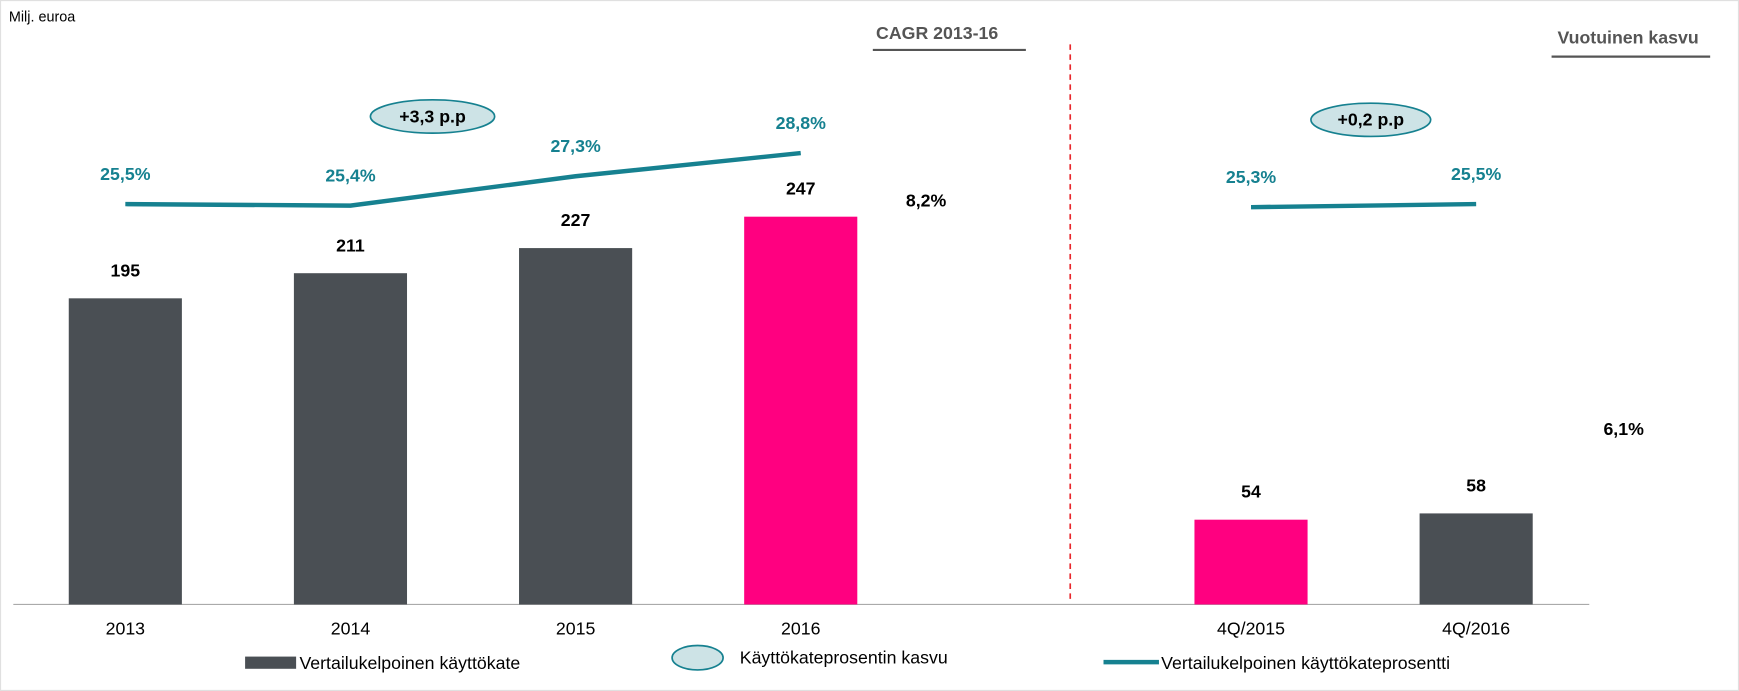 The image size is (1739, 691). I want to click on data-label: 25,3%, so click(1251, 177).